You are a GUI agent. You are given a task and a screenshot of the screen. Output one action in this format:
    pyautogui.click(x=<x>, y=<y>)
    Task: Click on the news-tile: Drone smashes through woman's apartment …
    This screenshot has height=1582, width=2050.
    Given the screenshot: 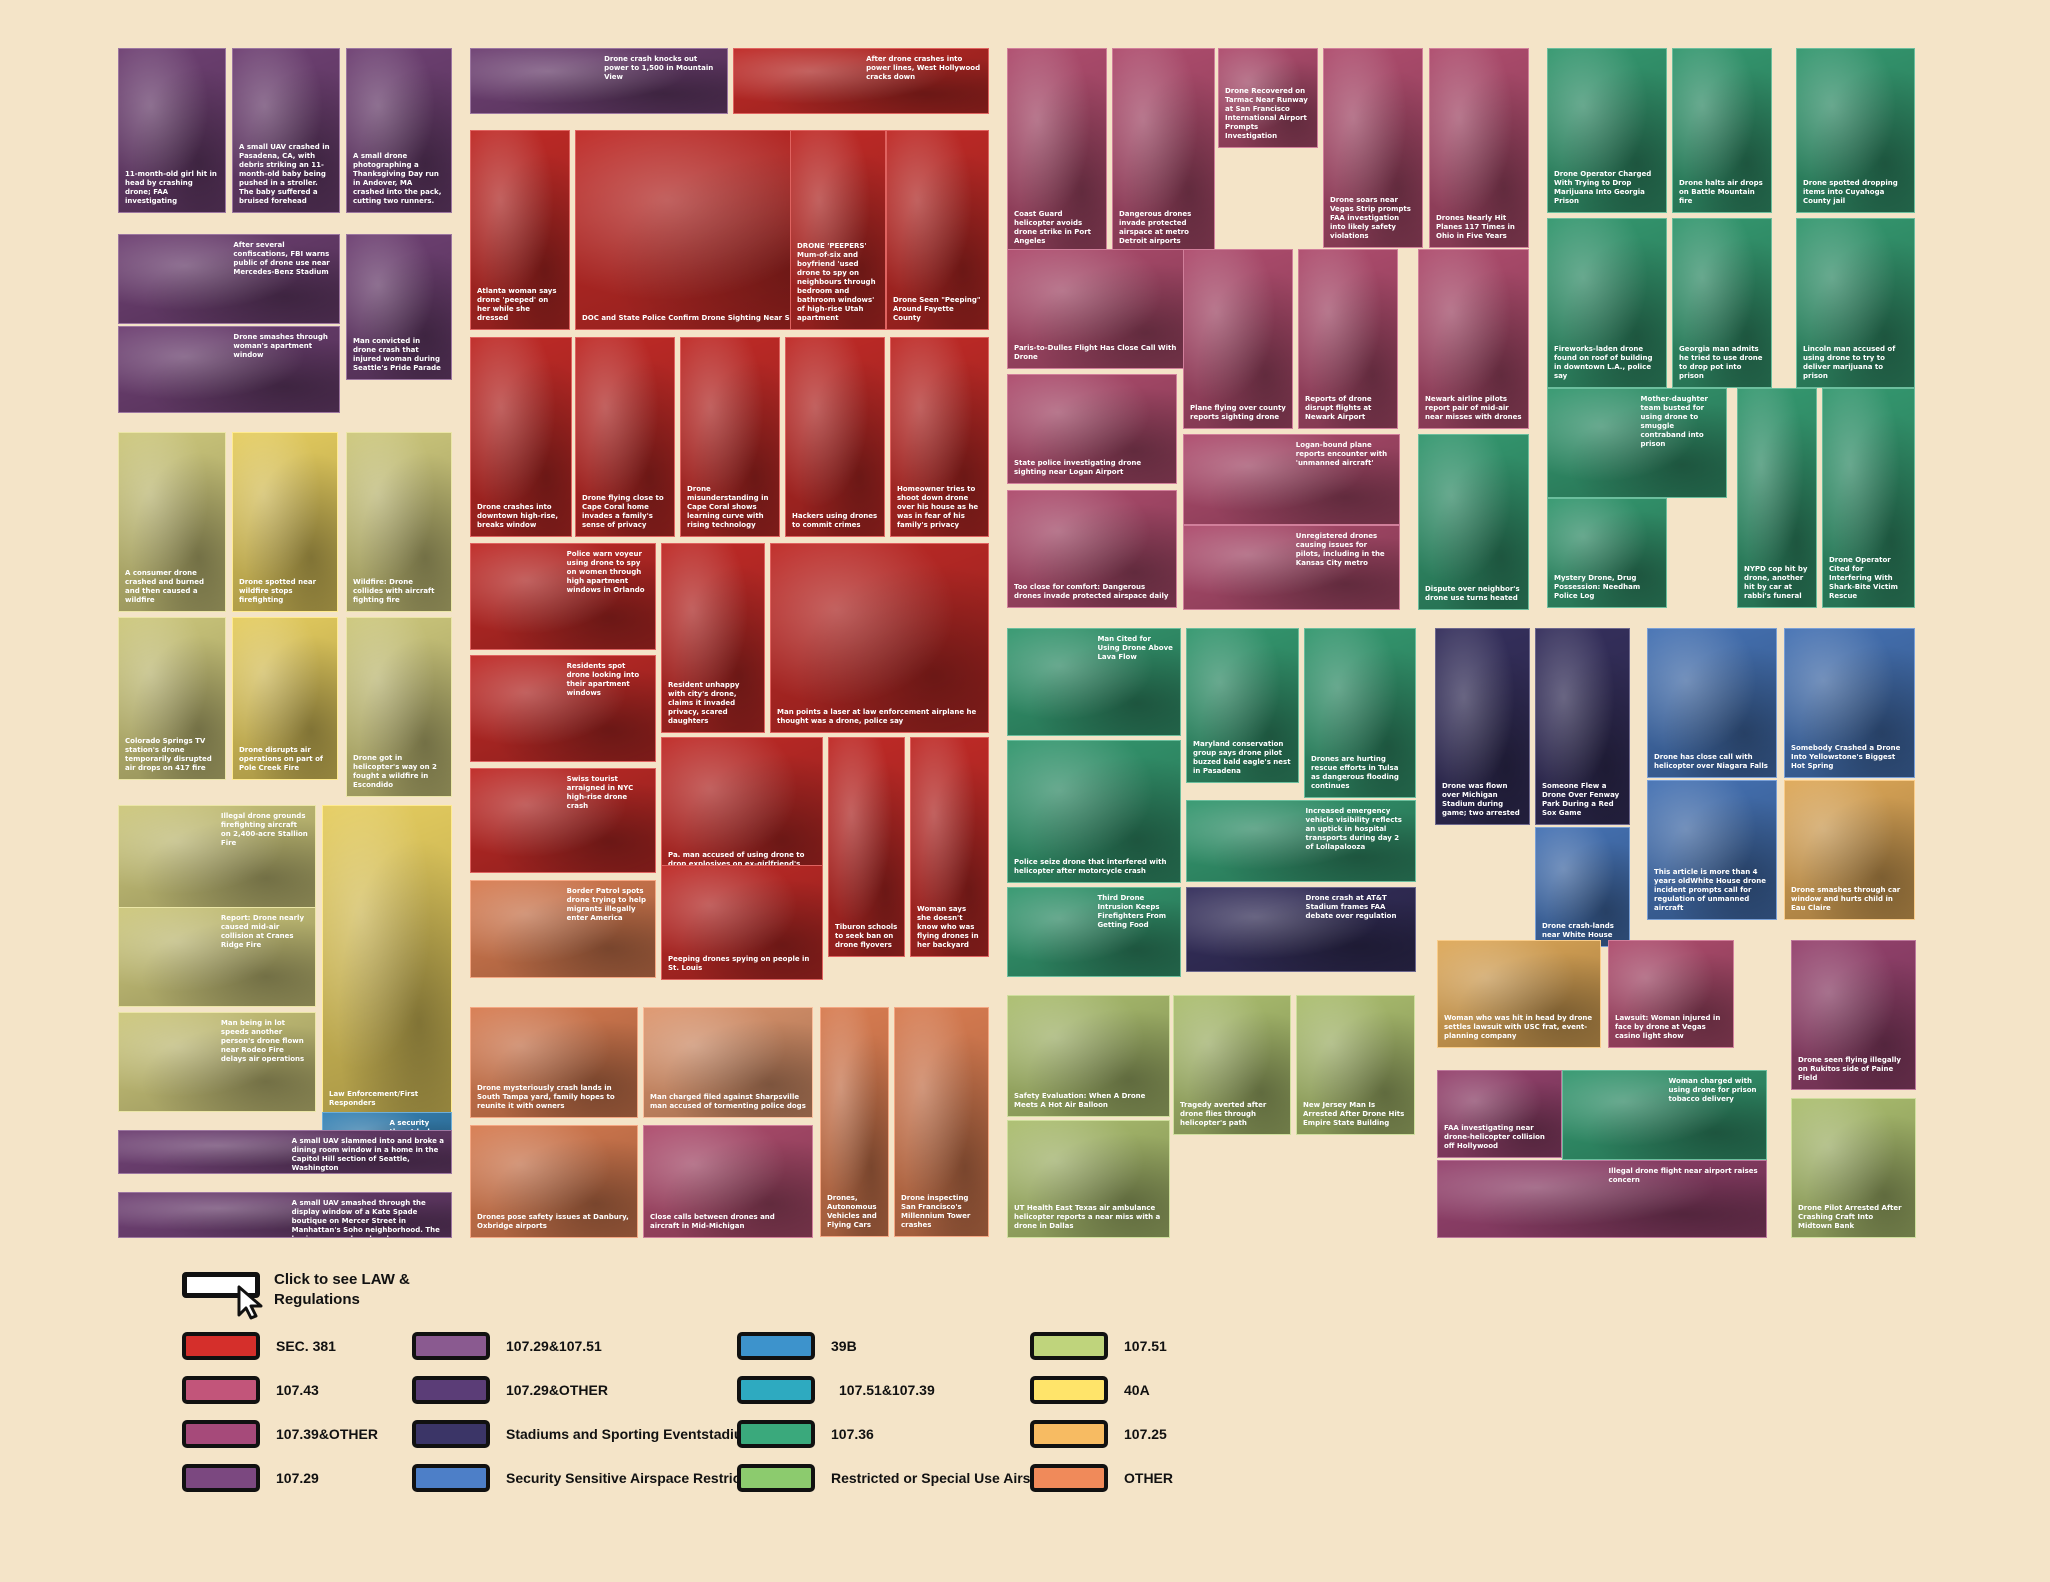 What is the action you would take?
    pyautogui.click(x=229, y=369)
    